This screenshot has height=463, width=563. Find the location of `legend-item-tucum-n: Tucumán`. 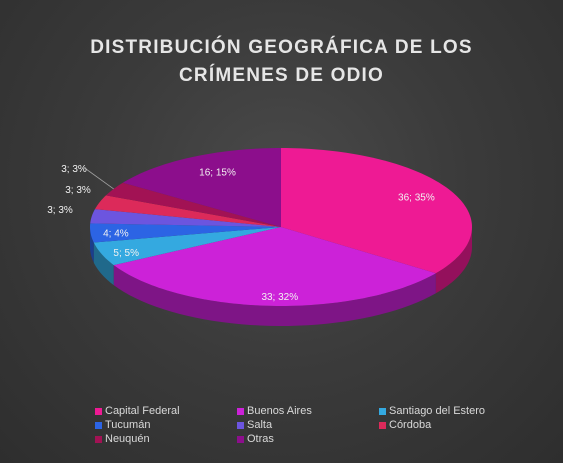

legend-item-tucum-n: Tucumán is located at coordinates (166, 425).